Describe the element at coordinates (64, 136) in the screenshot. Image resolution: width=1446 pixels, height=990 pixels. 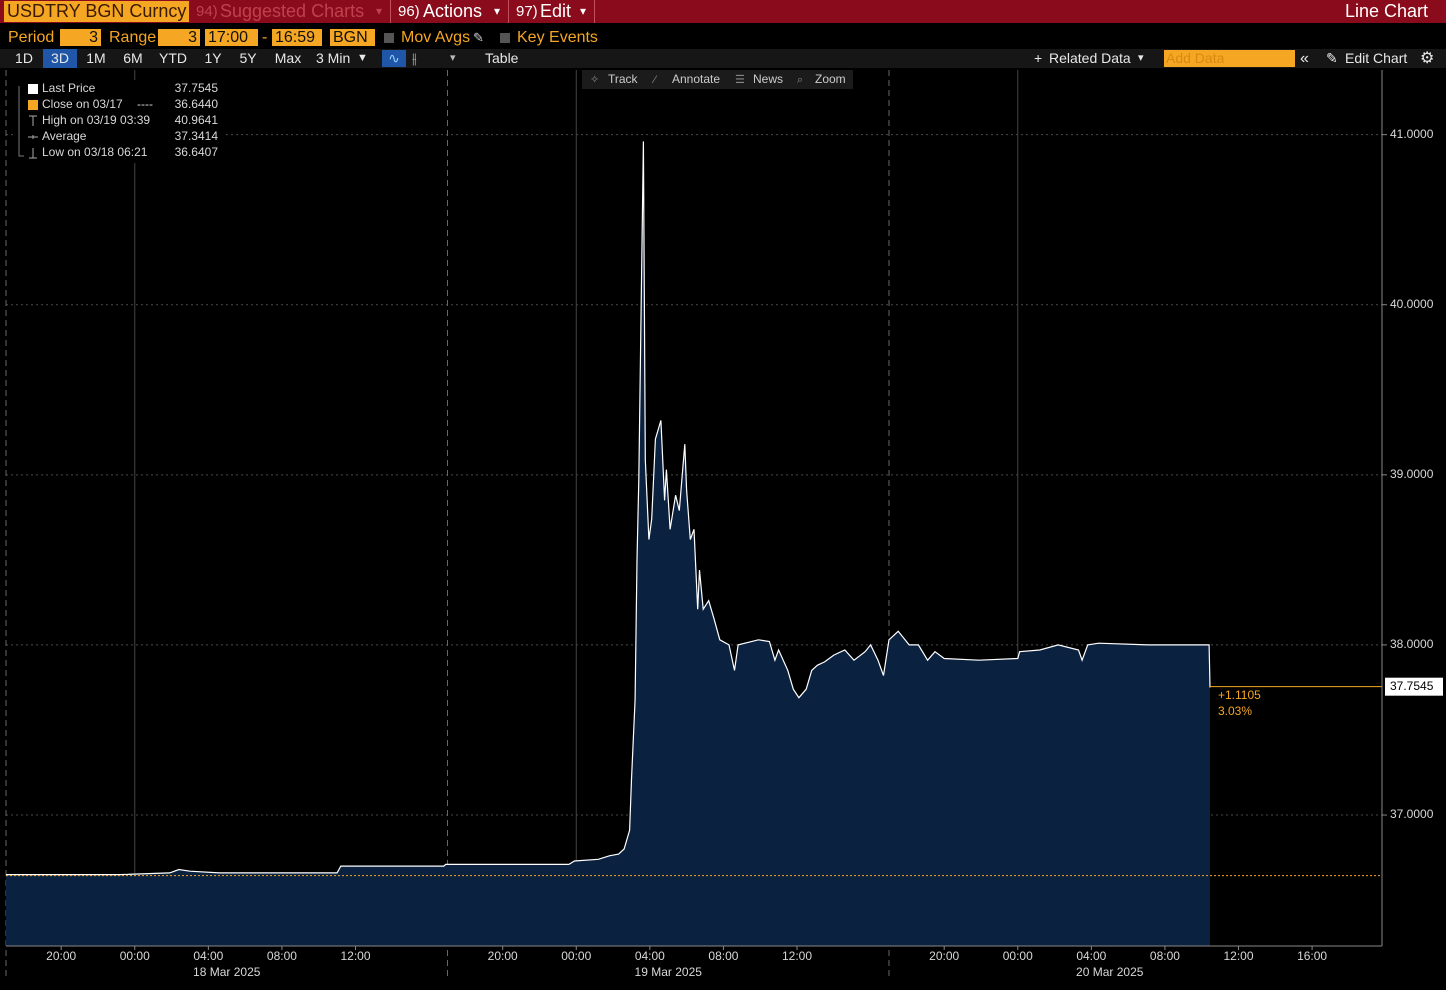
I see `legend-label: Average` at that location.